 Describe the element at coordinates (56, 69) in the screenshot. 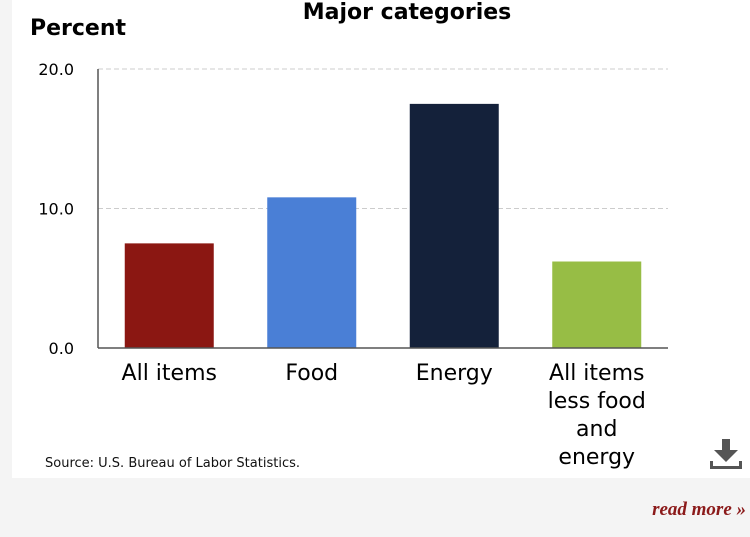

I see `y-tick-label: 20.0` at that location.